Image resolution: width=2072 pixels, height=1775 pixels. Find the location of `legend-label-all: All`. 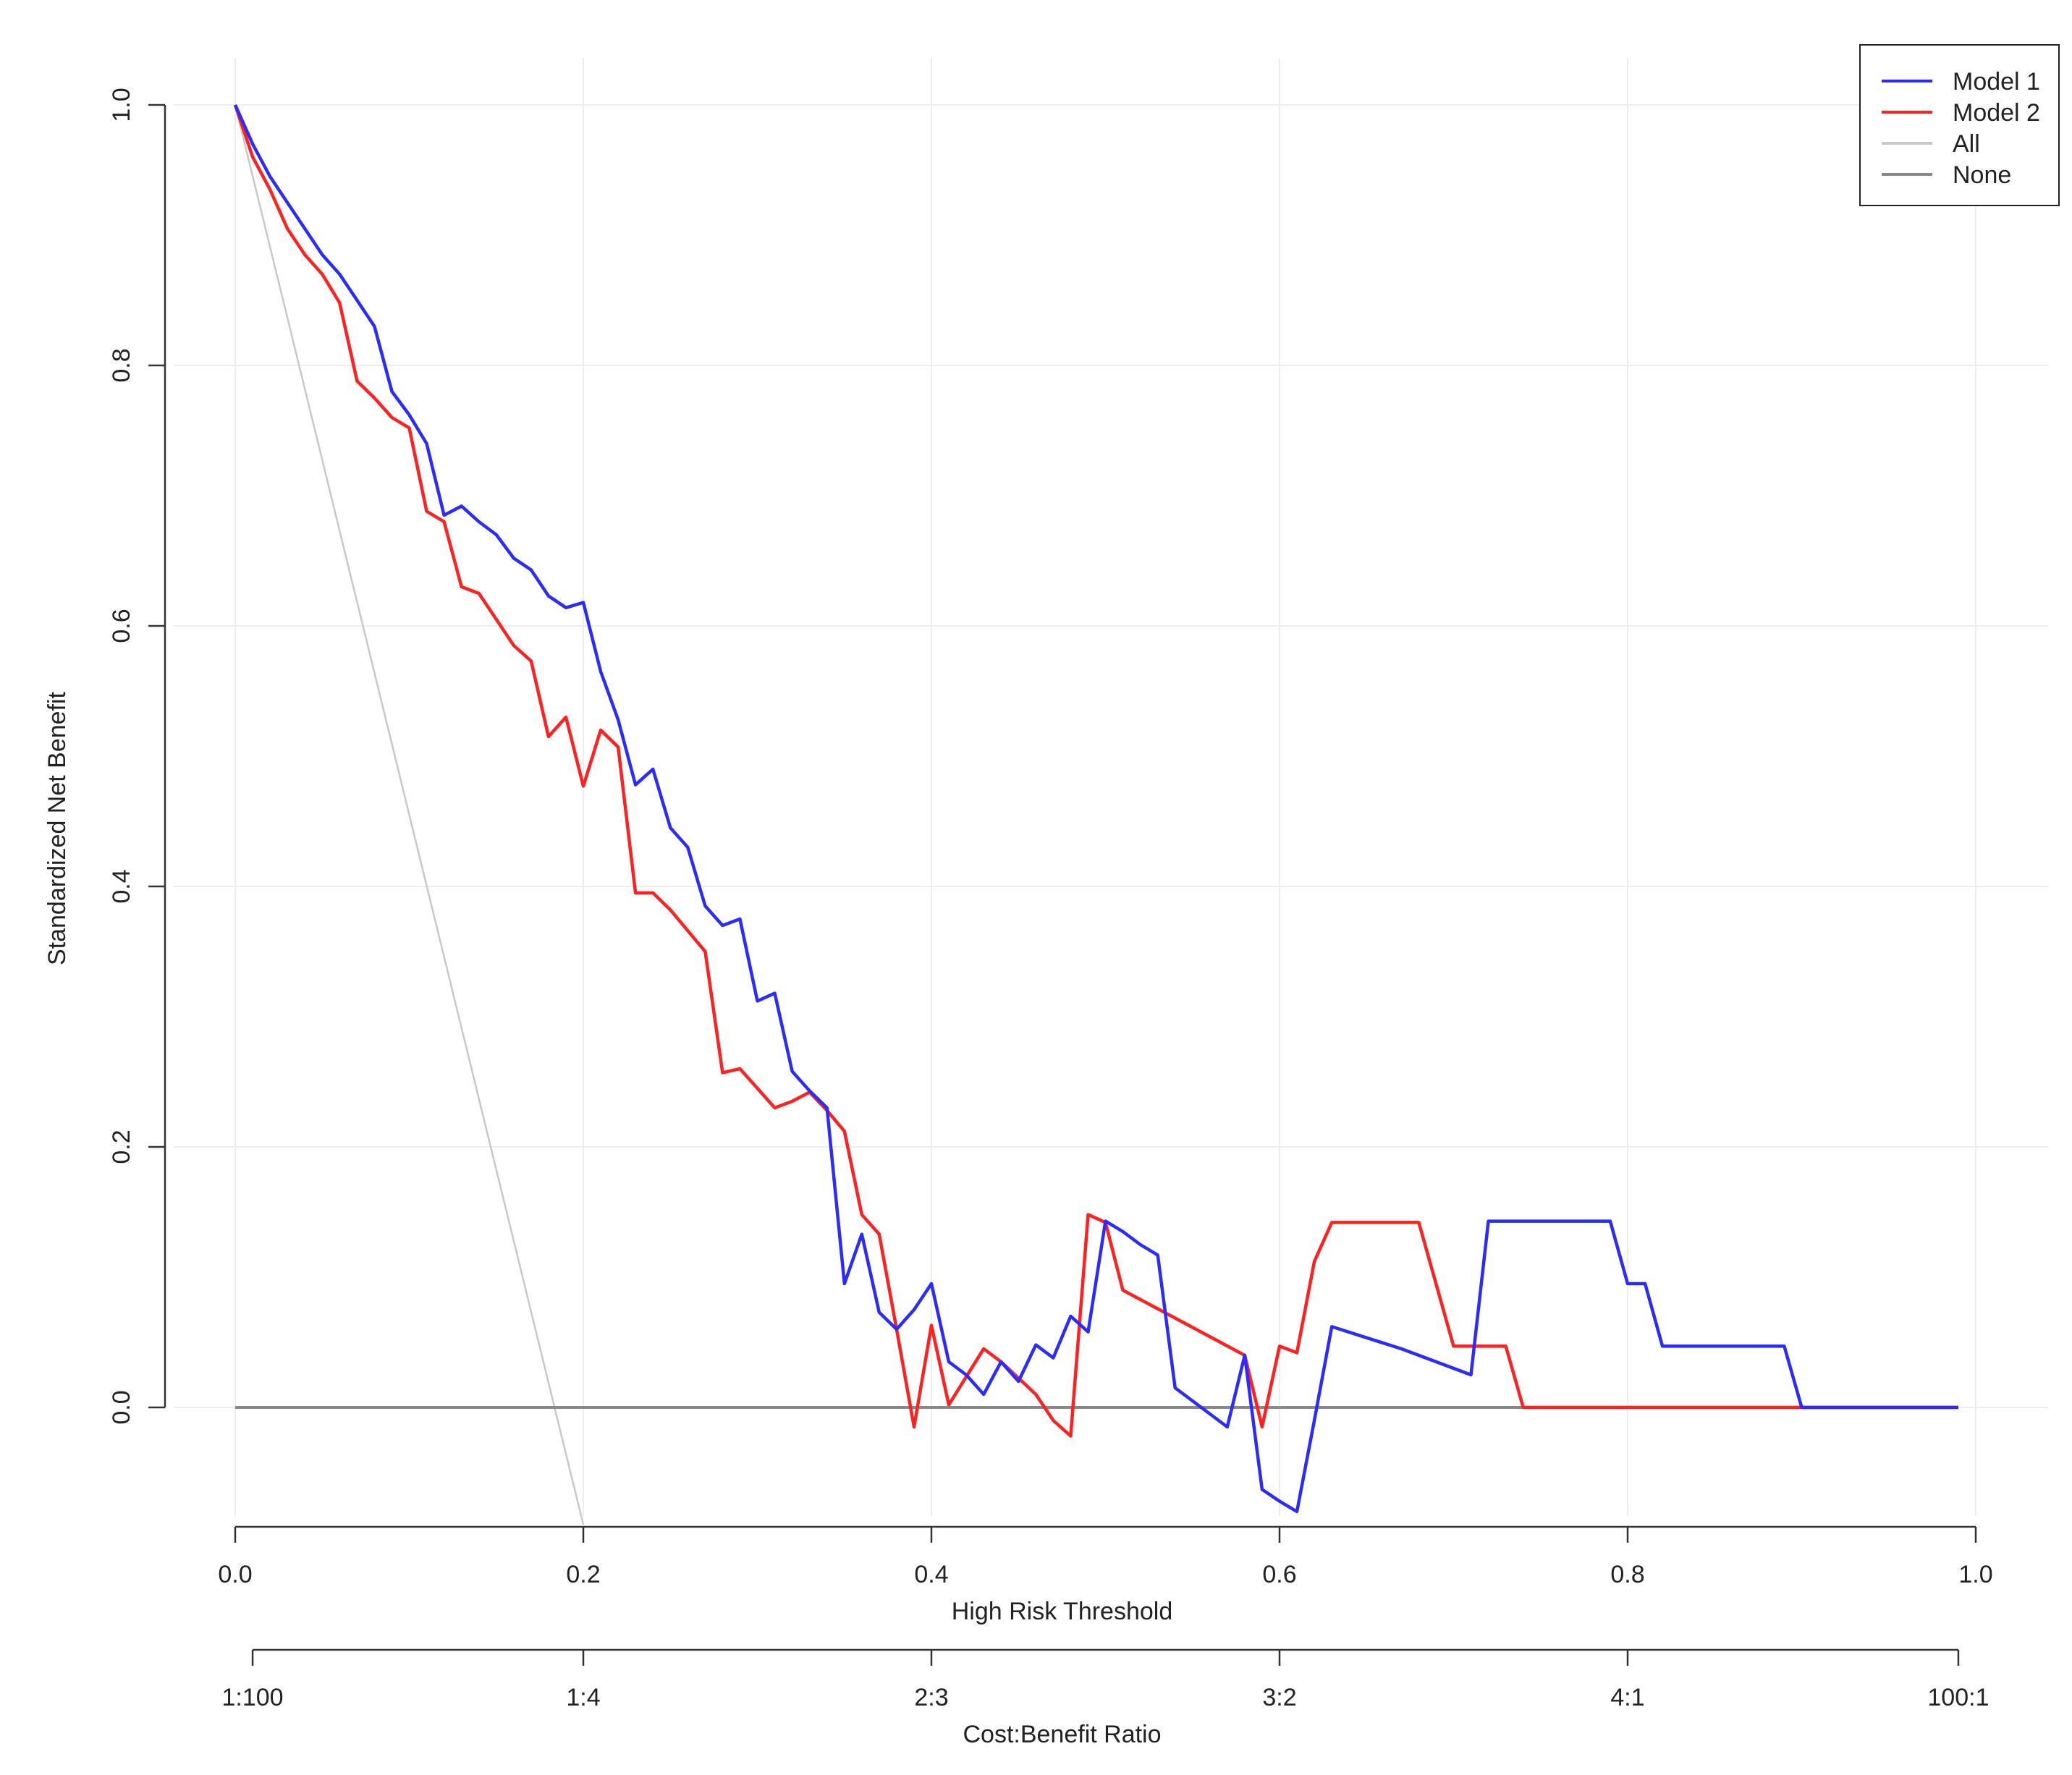

legend-label-all: All is located at coordinates (1966, 144).